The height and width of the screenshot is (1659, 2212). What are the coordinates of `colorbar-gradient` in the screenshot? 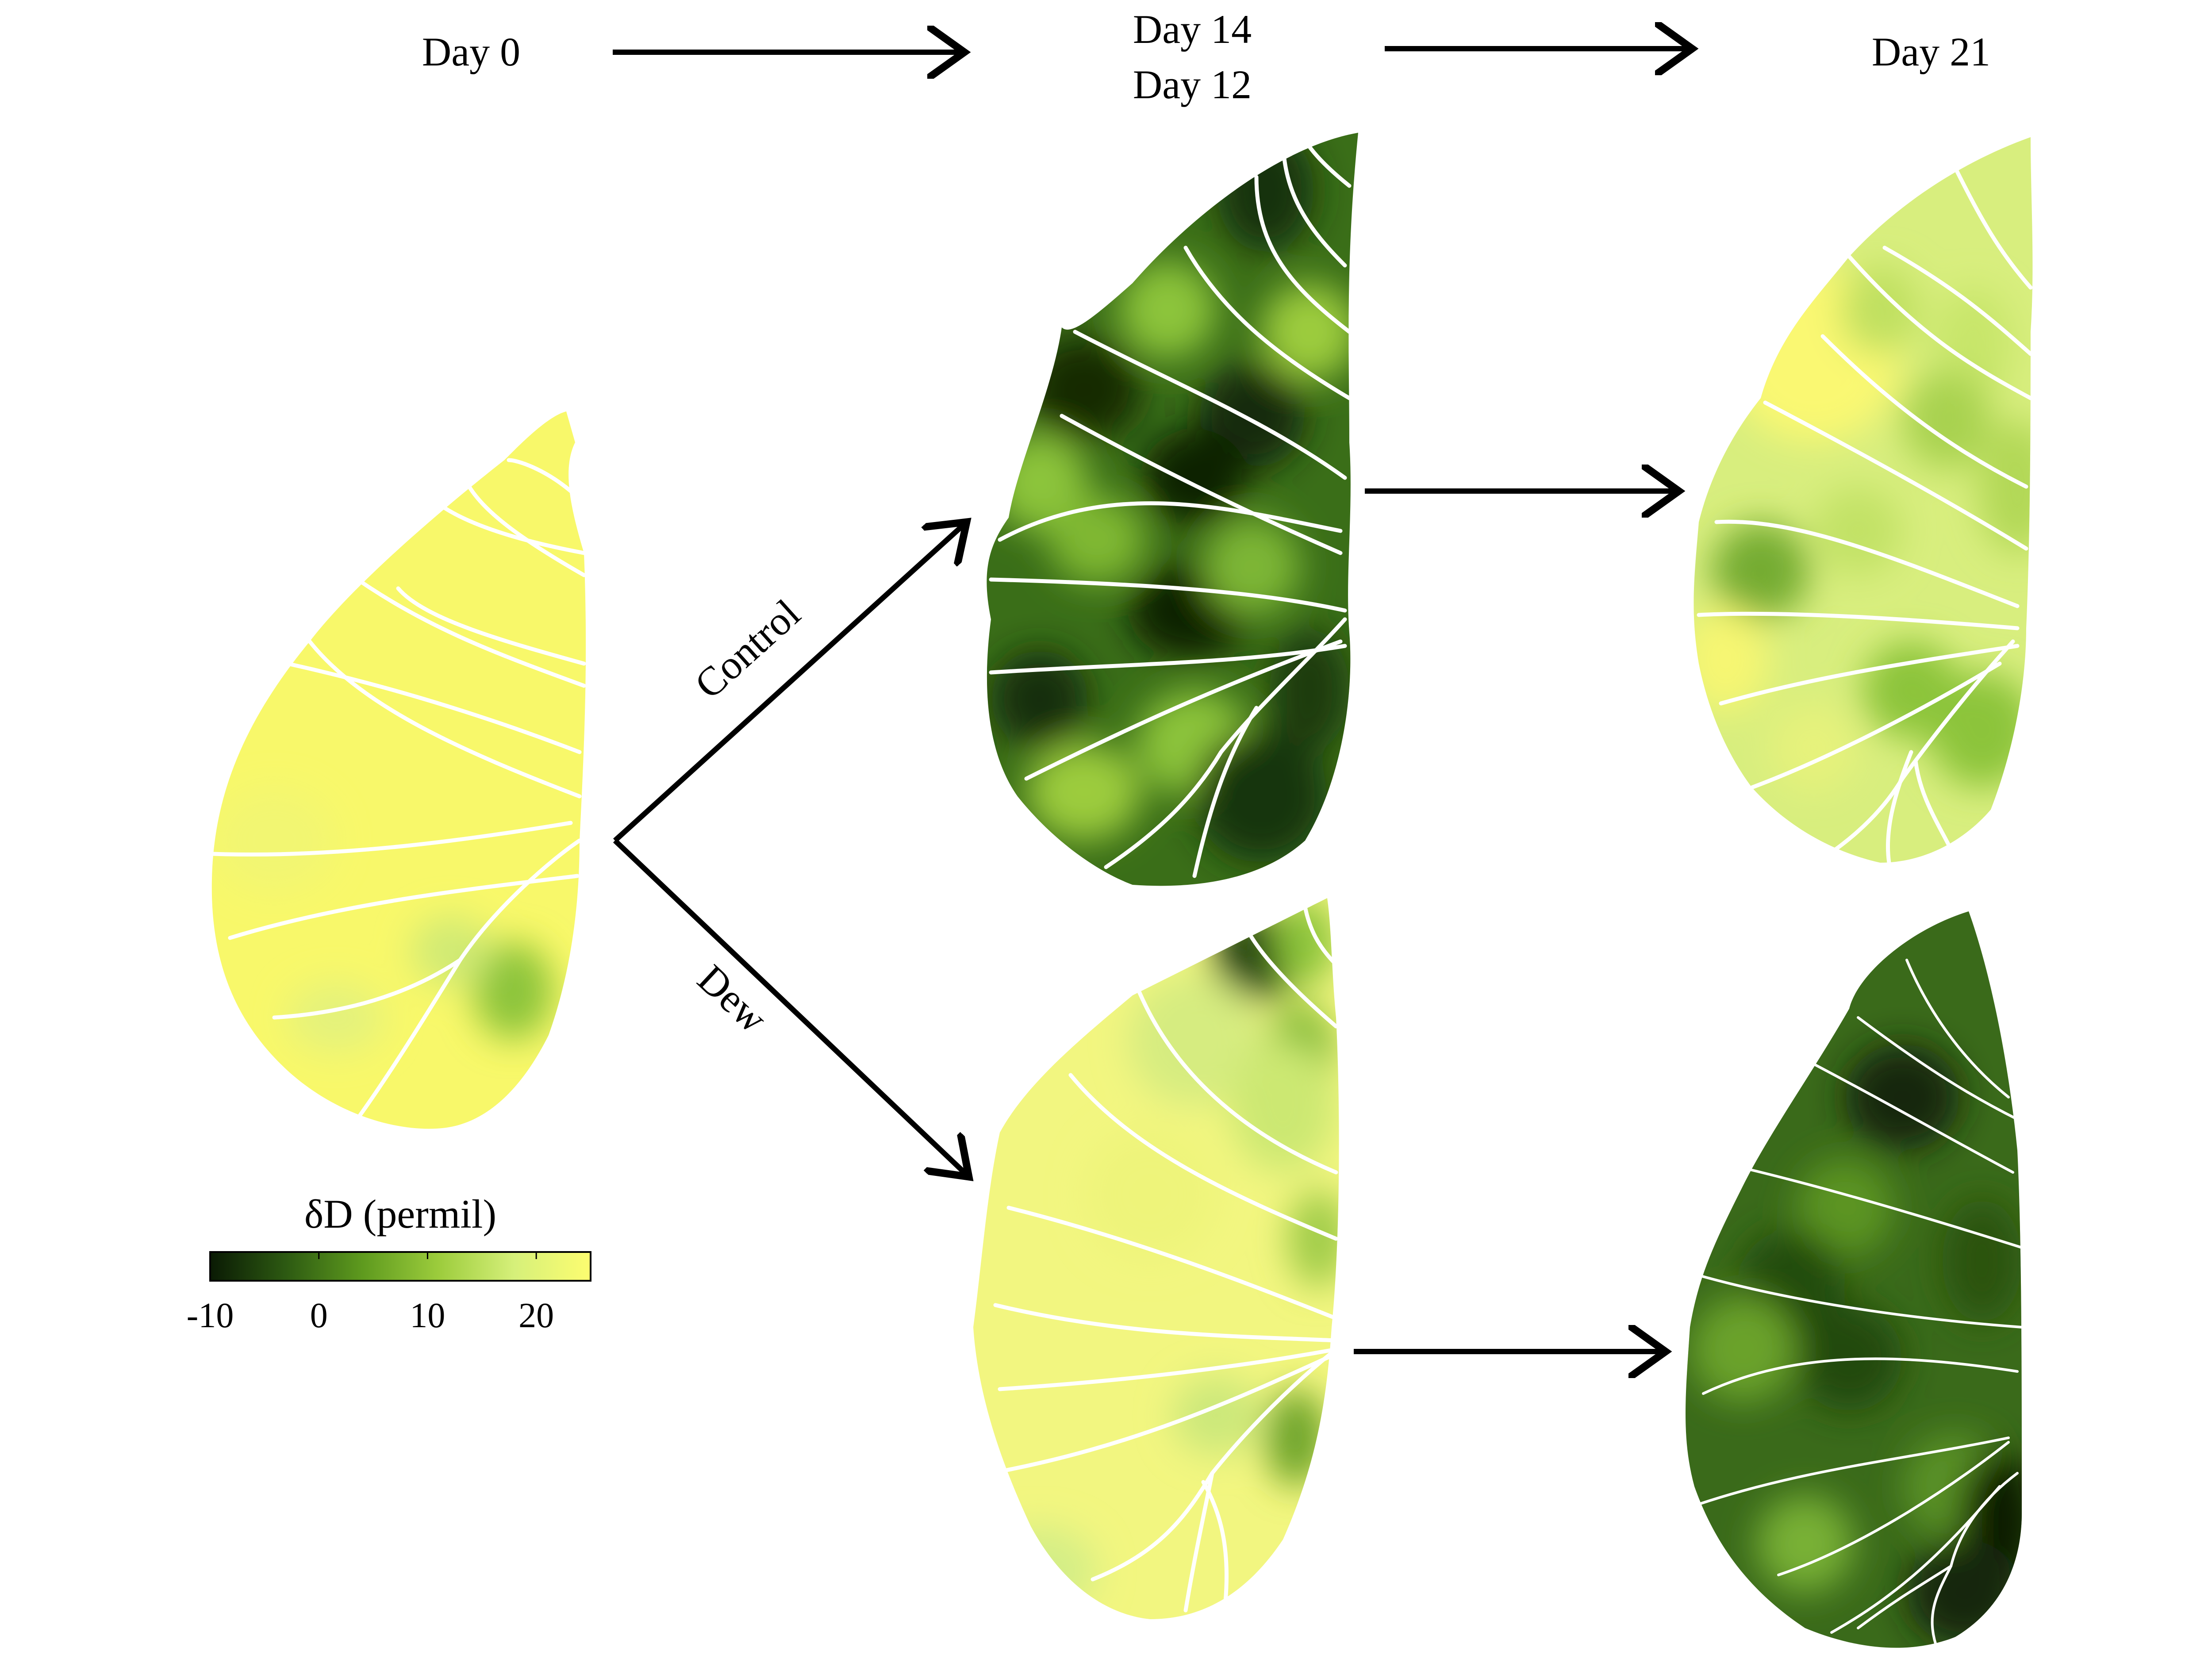 It's located at (400, 1267).